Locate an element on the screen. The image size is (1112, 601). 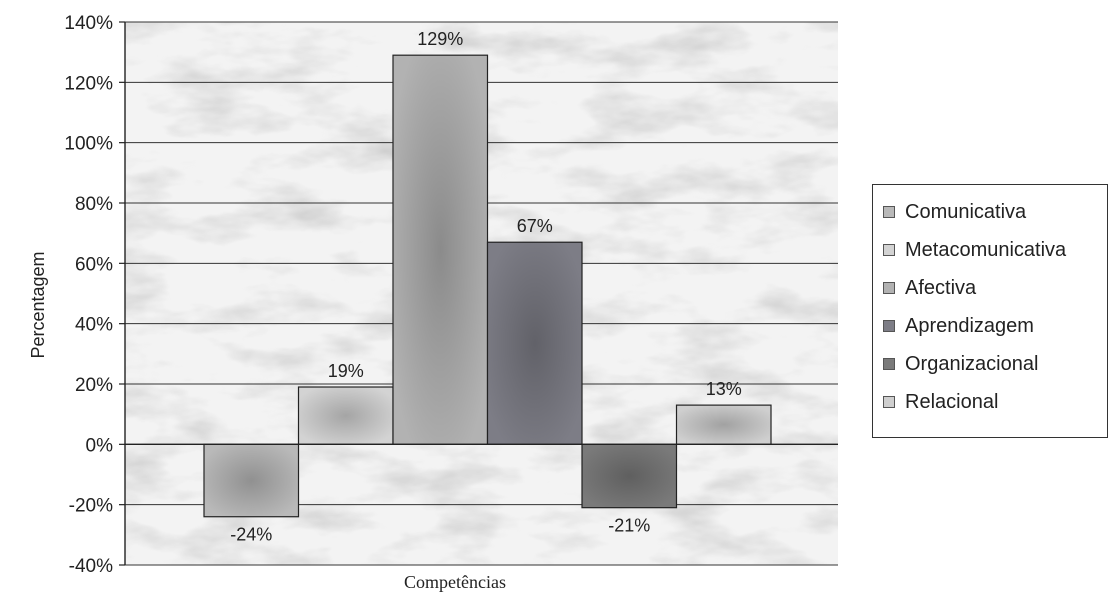
data-label: 129% is located at coordinates (440, 39).